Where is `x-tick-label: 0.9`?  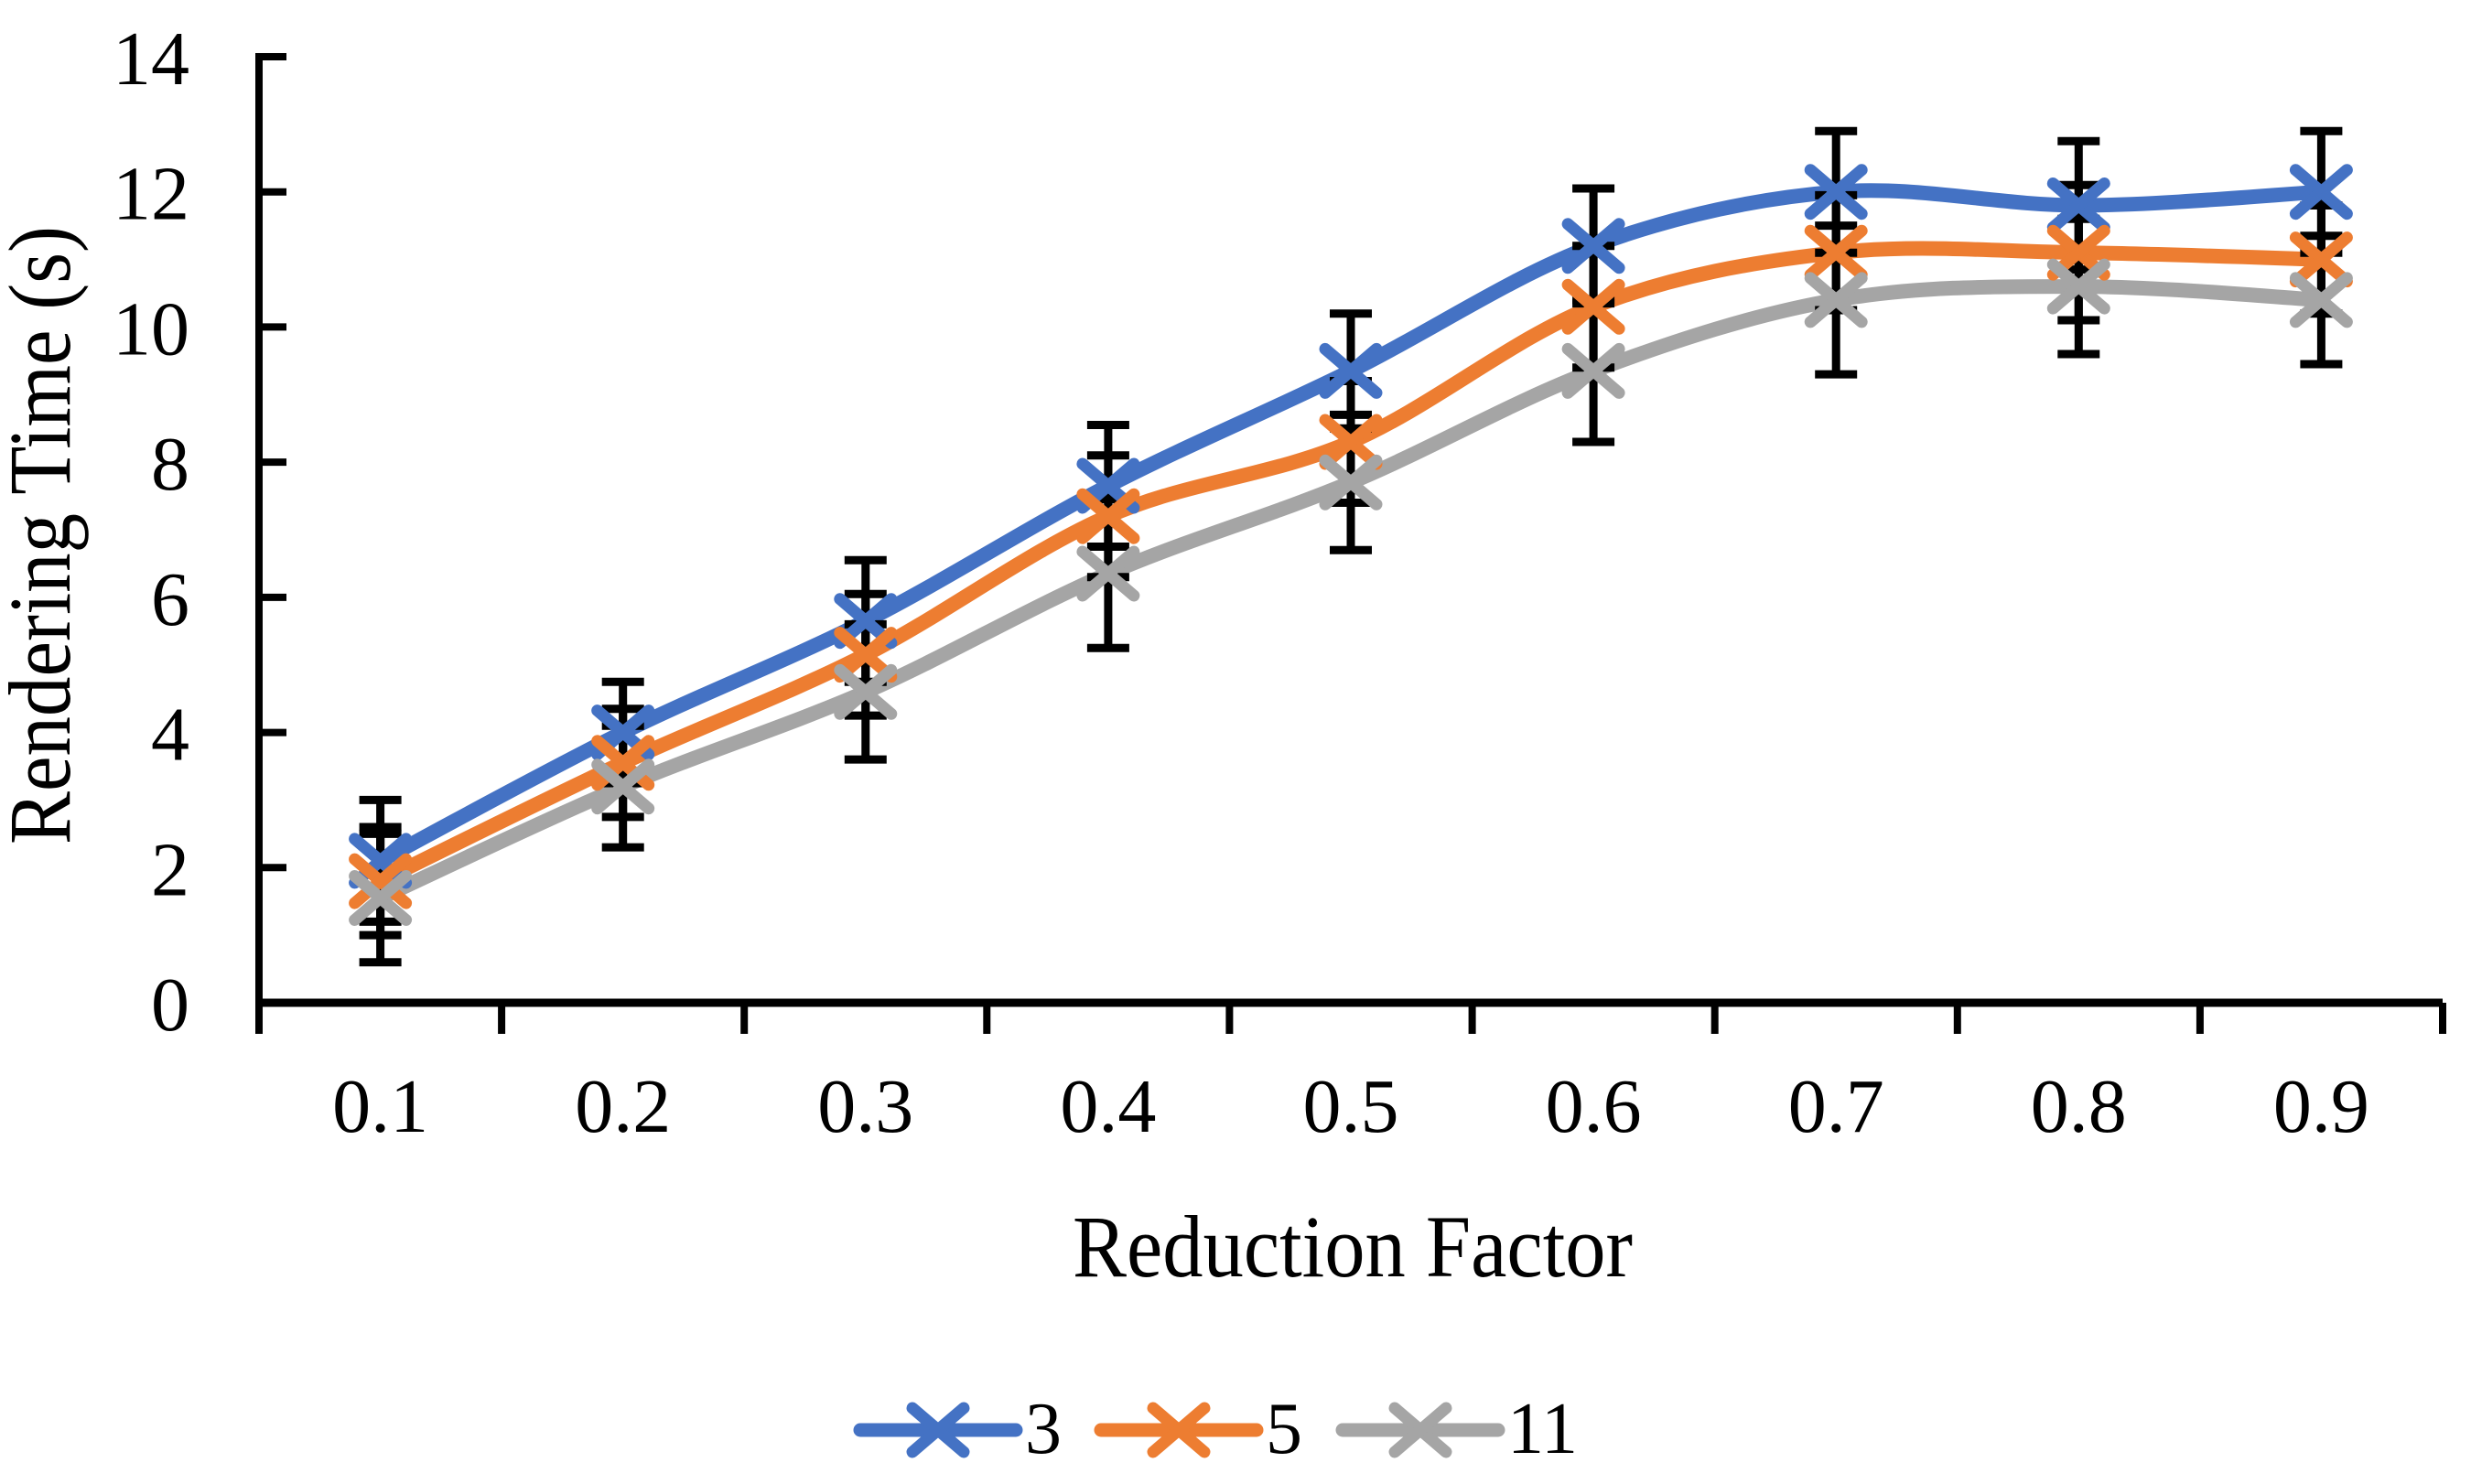 x-tick-label: 0.9 is located at coordinates (2321, 1106).